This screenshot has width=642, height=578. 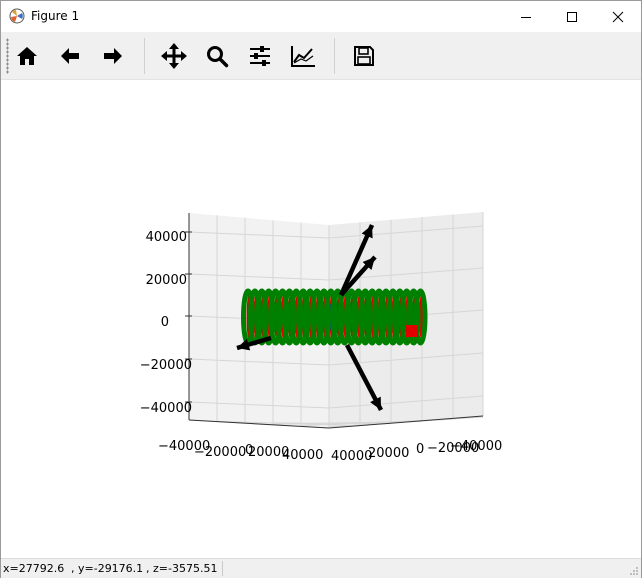 I want to click on floppy-disk-icon, so click(x=364, y=56).